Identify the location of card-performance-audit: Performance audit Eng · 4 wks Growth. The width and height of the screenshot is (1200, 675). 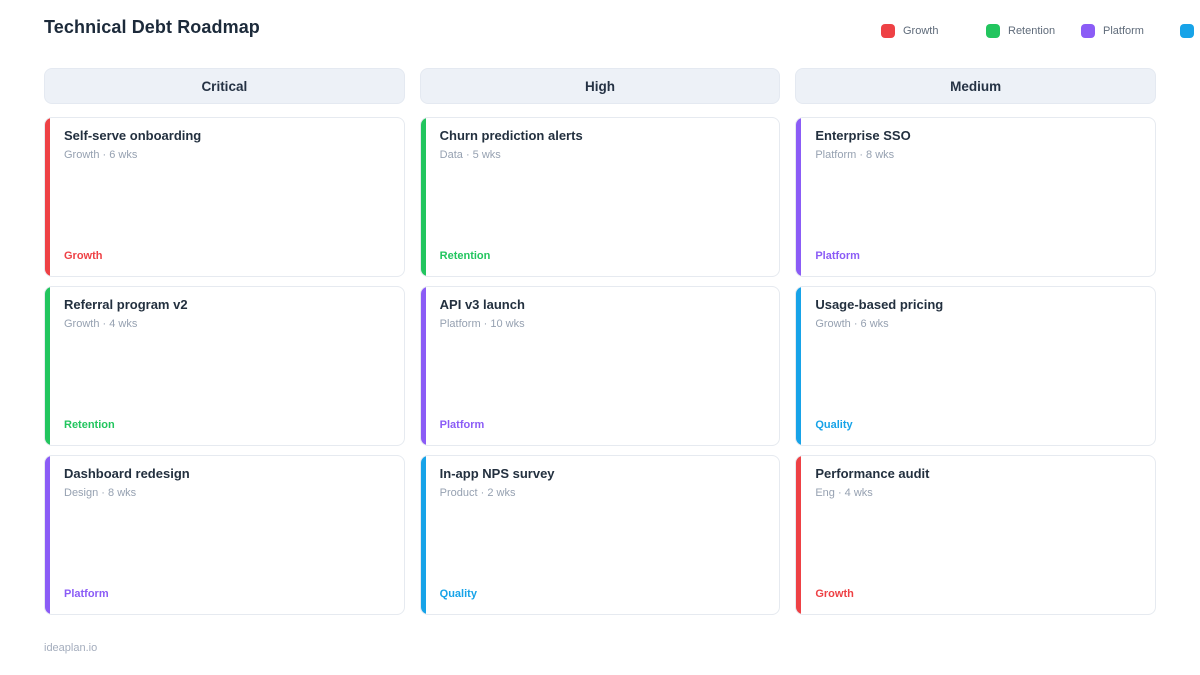
(975, 535).